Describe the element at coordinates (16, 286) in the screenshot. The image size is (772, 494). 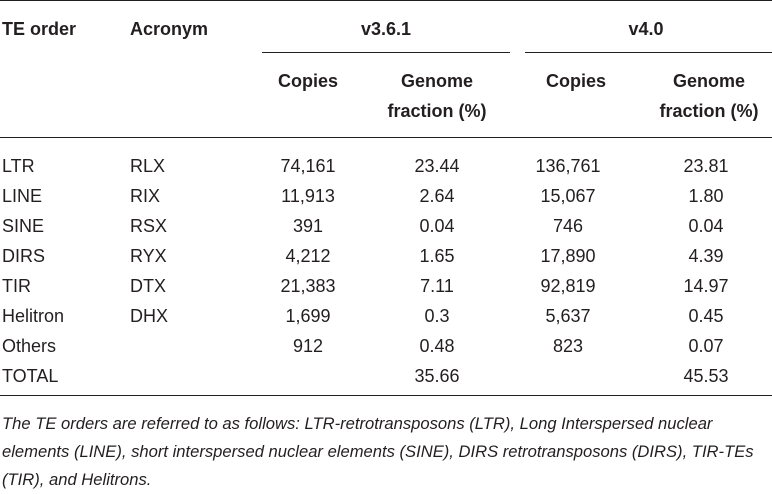
I see `table-cell: TIR` at that location.